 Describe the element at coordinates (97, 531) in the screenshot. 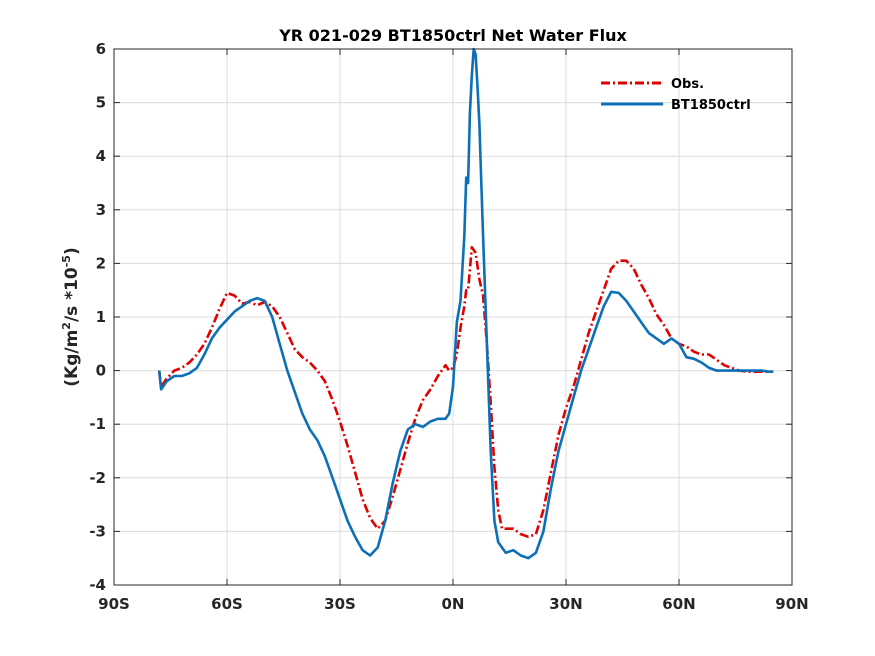

I see `y-tick-label: -3` at that location.